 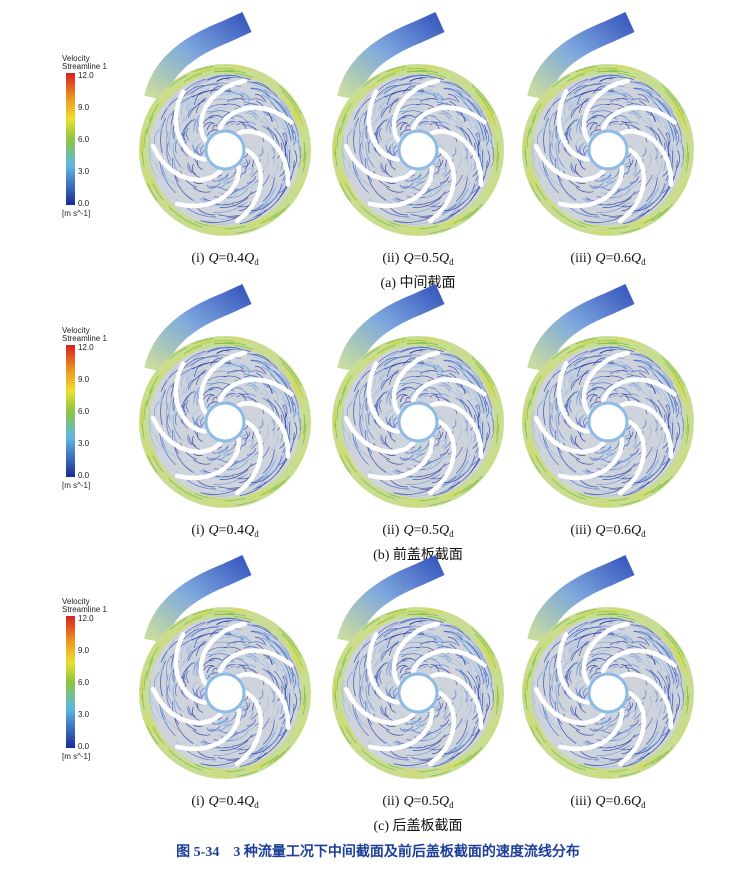 What do you see at coordinates (417, 826) in the screenshot?
I see `panel-caption: (c) 后盖板截面` at bounding box center [417, 826].